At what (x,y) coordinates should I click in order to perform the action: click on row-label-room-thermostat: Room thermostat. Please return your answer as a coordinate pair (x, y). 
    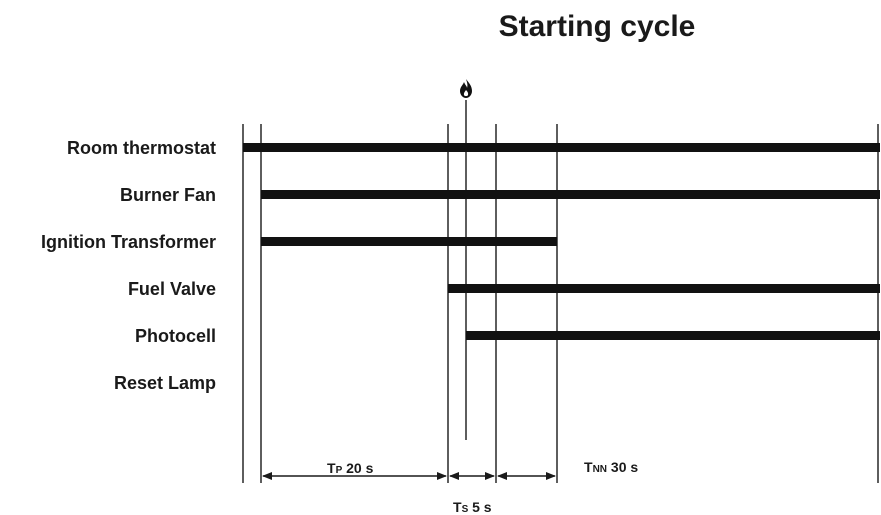
    Looking at the image, I should click on (141, 148).